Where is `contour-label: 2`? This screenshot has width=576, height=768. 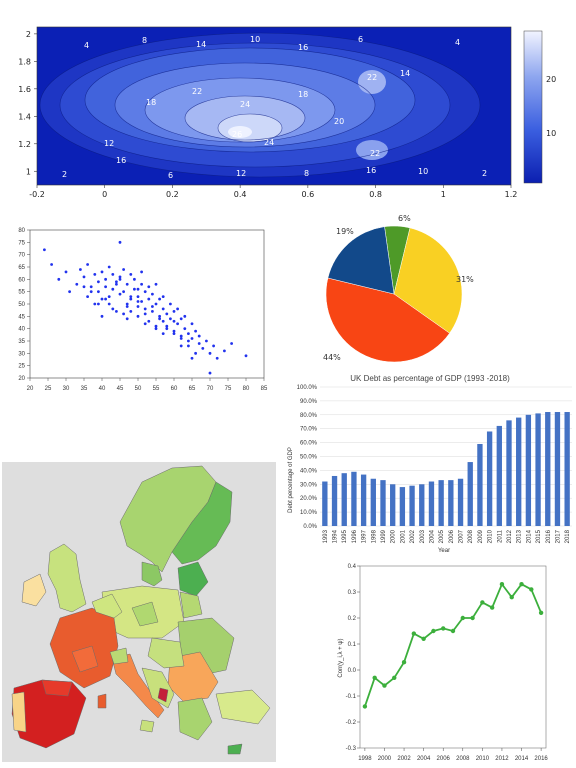
contour-label: 2 is located at coordinates (484, 173).